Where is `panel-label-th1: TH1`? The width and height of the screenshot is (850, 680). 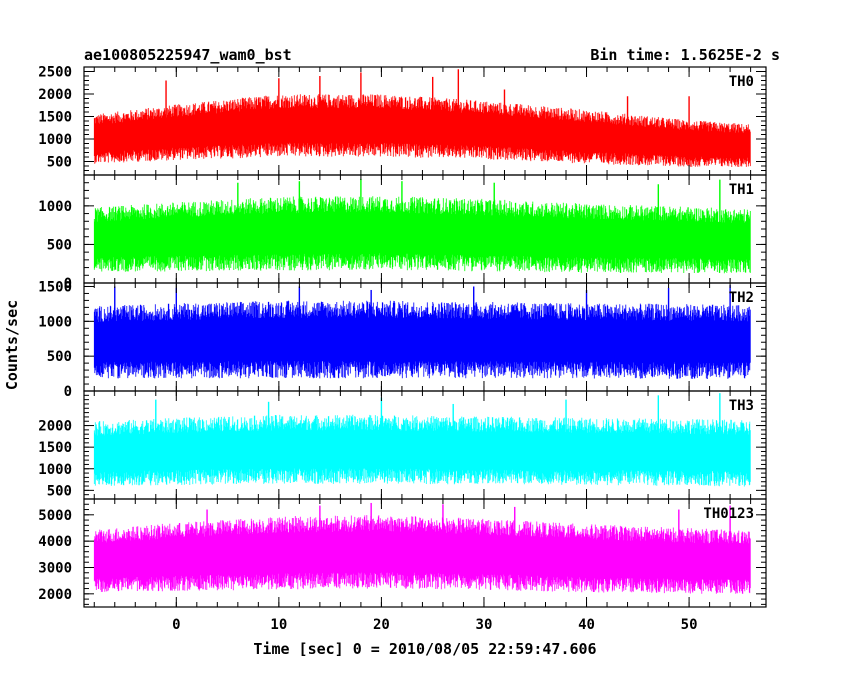
panel-label-th1: TH1 is located at coordinates (741, 190).